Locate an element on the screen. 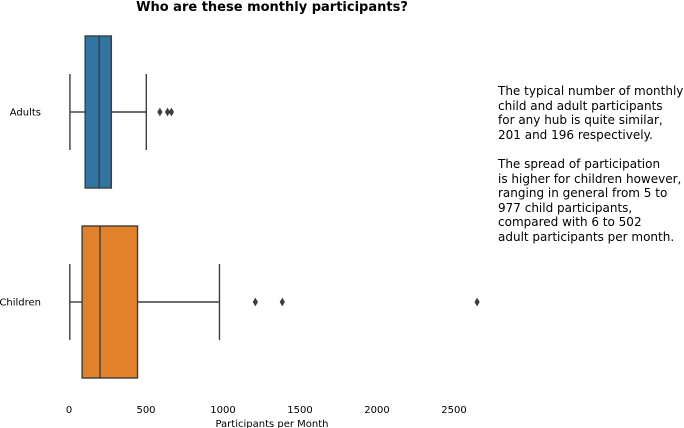  annotation-line: adult participants per month. is located at coordinates (586, 236).